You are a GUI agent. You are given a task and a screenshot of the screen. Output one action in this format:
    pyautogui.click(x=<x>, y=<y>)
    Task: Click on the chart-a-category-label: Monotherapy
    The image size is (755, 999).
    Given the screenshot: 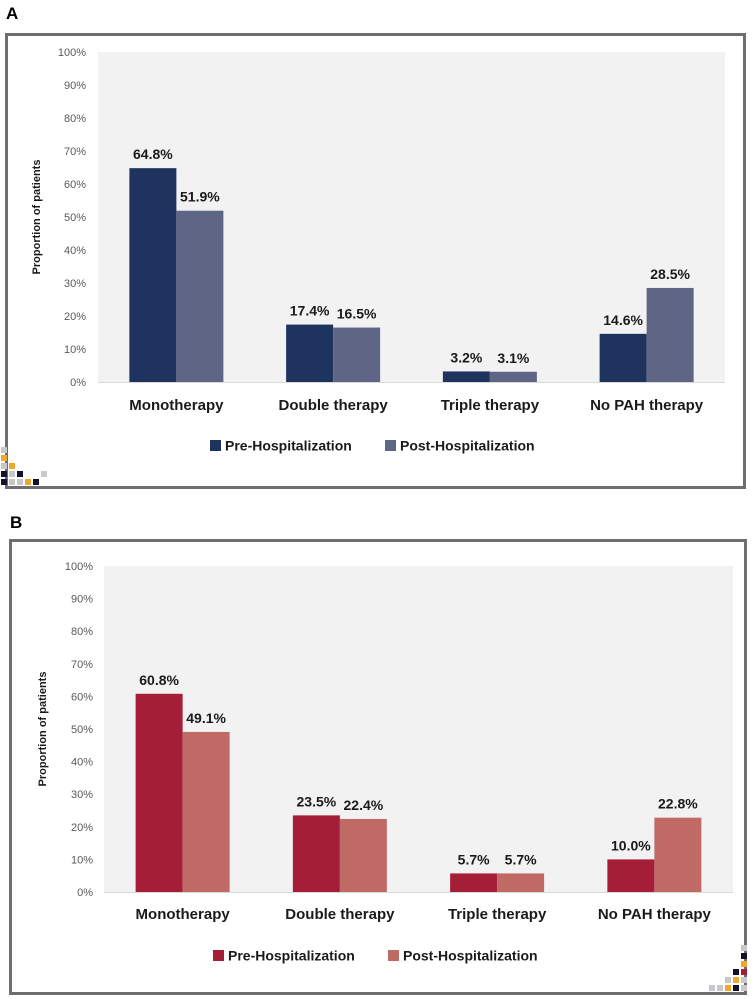 What is the action you would take?
    pyautogui.click(x=176, y=405)
    